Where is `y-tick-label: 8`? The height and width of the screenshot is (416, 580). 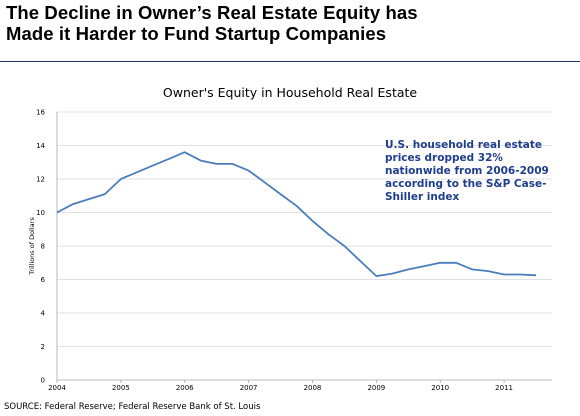
y-tick-label: 8 is located at coordinates (43, 247).